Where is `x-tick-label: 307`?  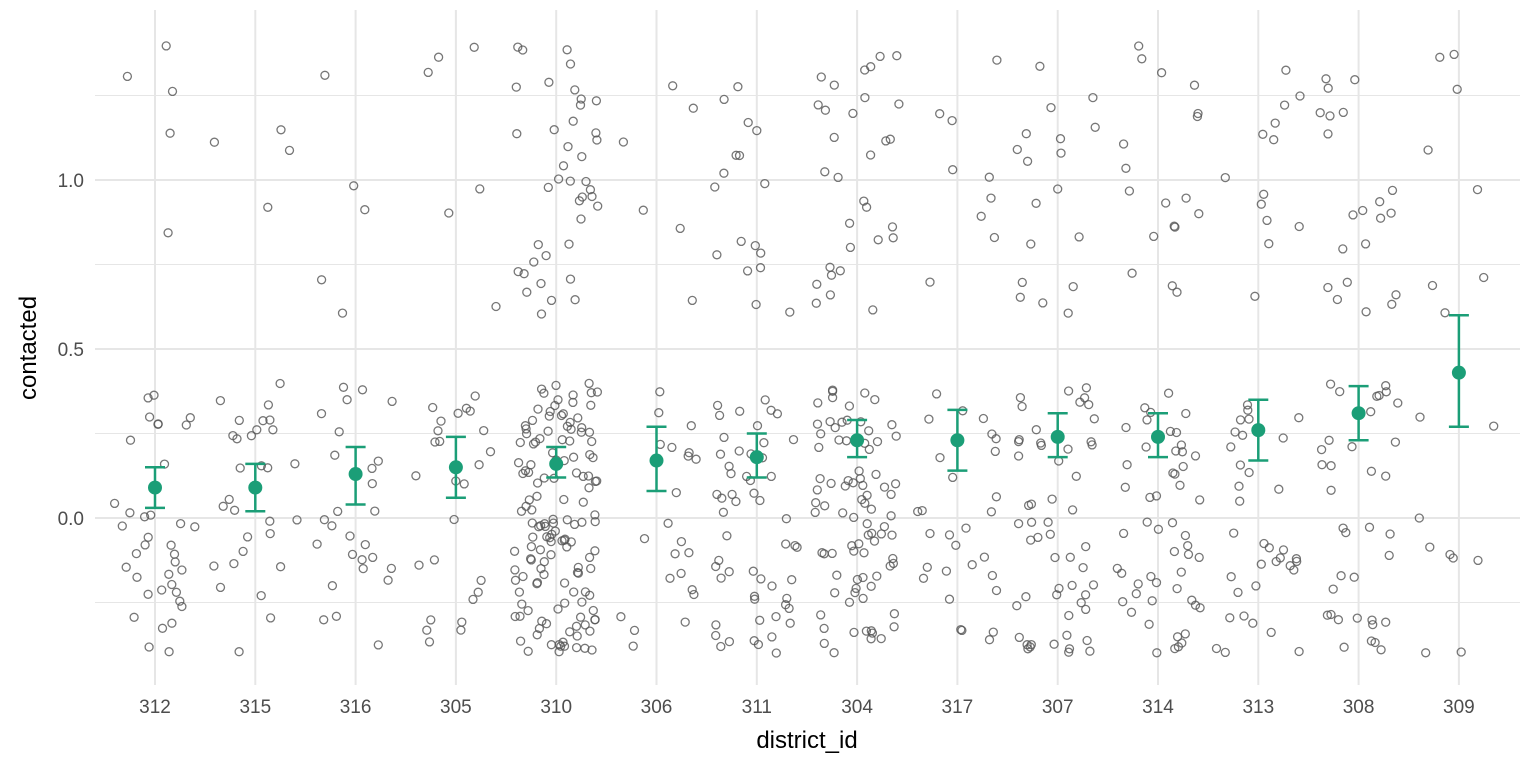
x-tick-label: 307 is located at coordinates (1058, 707).